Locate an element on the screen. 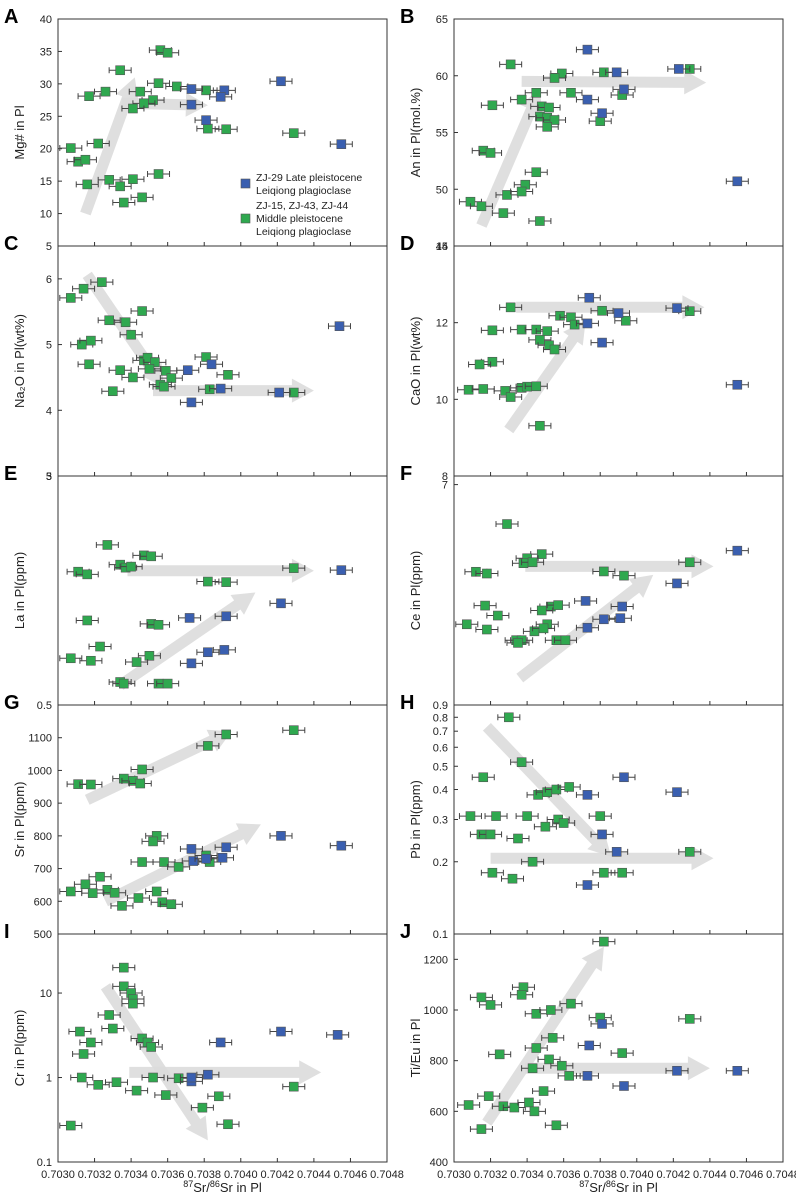  y-tick-label: 20 is located at coordinates (46, 150).